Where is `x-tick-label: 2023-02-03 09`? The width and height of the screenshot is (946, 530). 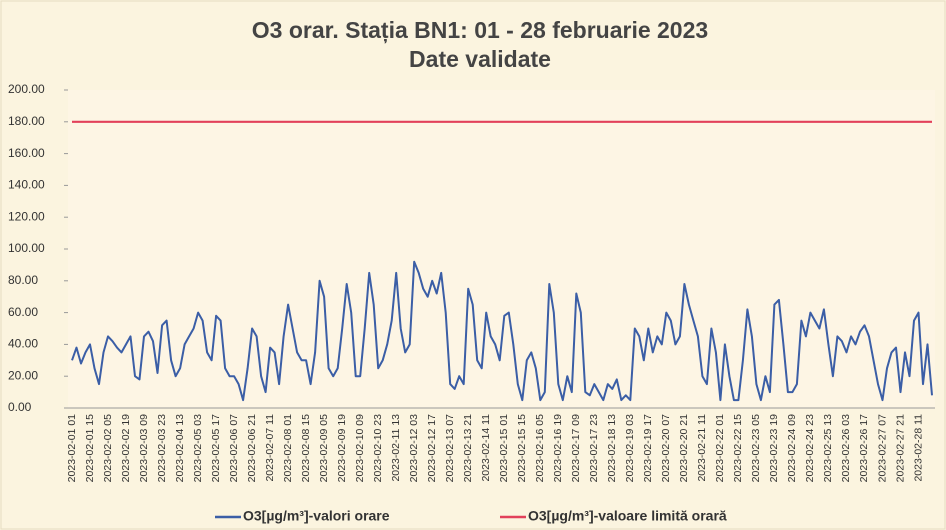
x-tick-label: 2023-02-03 09 is located at coordinates (144, 448).